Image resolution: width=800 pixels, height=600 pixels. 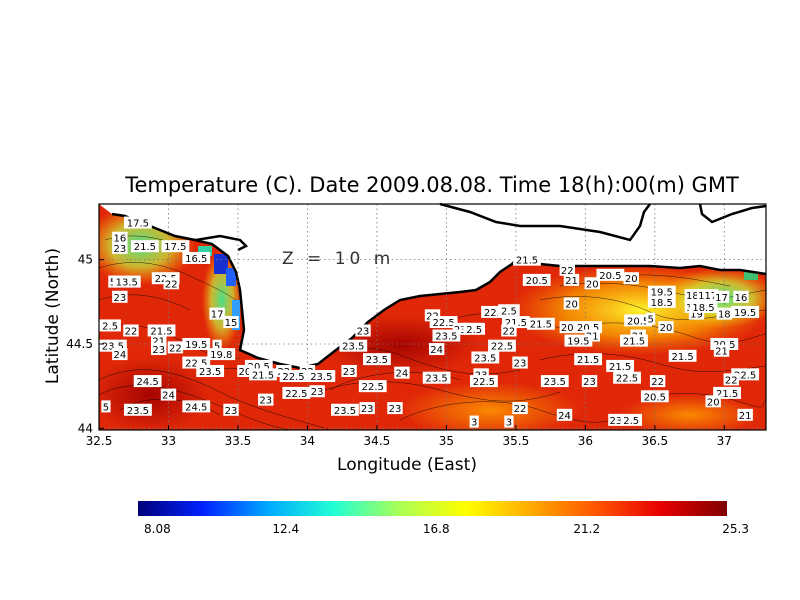 What do you see at coordinates (221, 355) in the screenshot?
I see `contour-label: 19.8` at bounding box center [221, 355].